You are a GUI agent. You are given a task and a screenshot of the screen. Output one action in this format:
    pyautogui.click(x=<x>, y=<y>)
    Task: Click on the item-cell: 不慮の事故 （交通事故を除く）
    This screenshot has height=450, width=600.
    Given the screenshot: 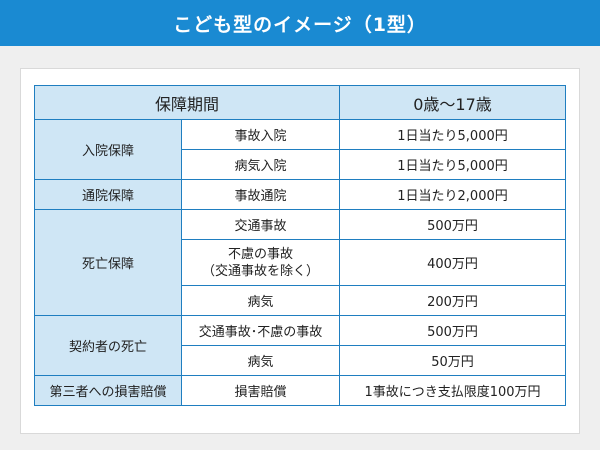 What is the action you would take?
    pyautogui.click(x=260, y=262)
    